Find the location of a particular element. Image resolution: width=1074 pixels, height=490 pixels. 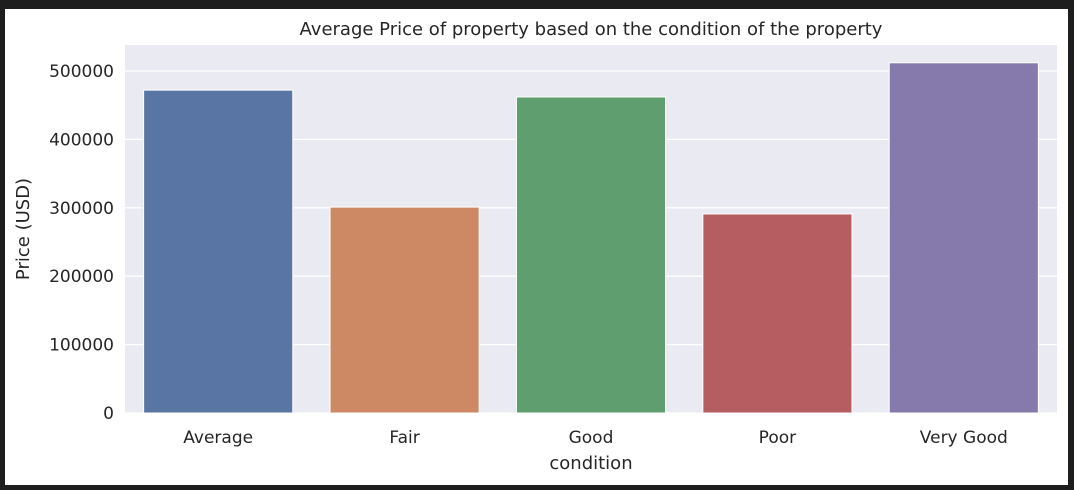

x-tick-label: Poor is located at coordinates (777, 438).